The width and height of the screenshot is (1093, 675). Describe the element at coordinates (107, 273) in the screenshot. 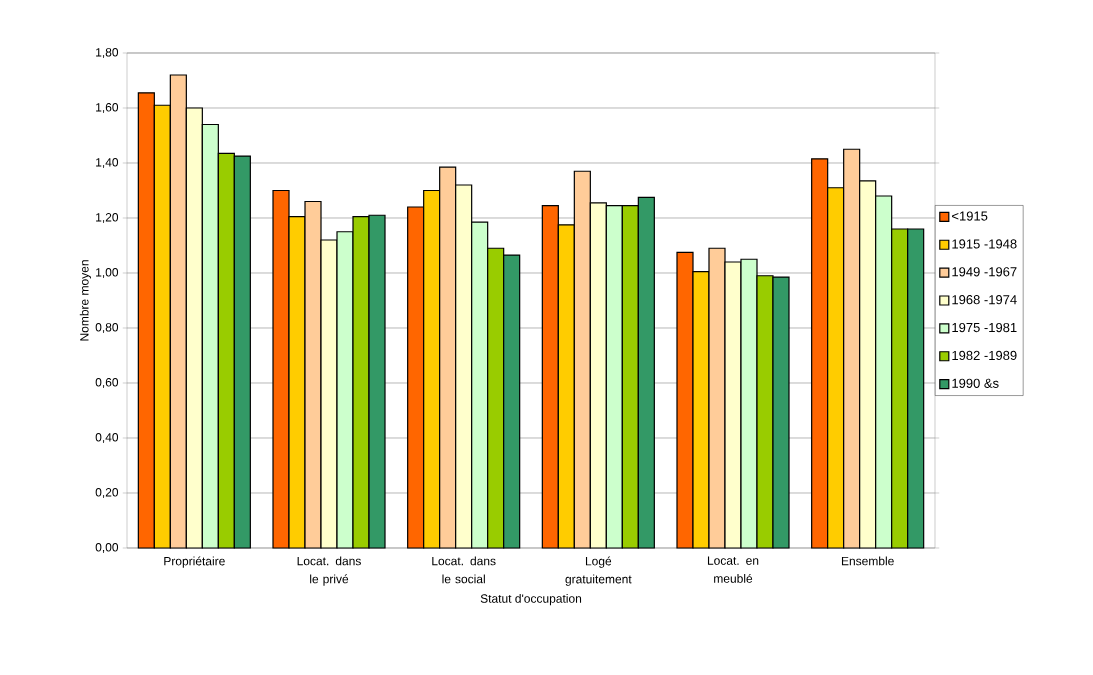

I see `y-tick-label: 1,00` at that location.